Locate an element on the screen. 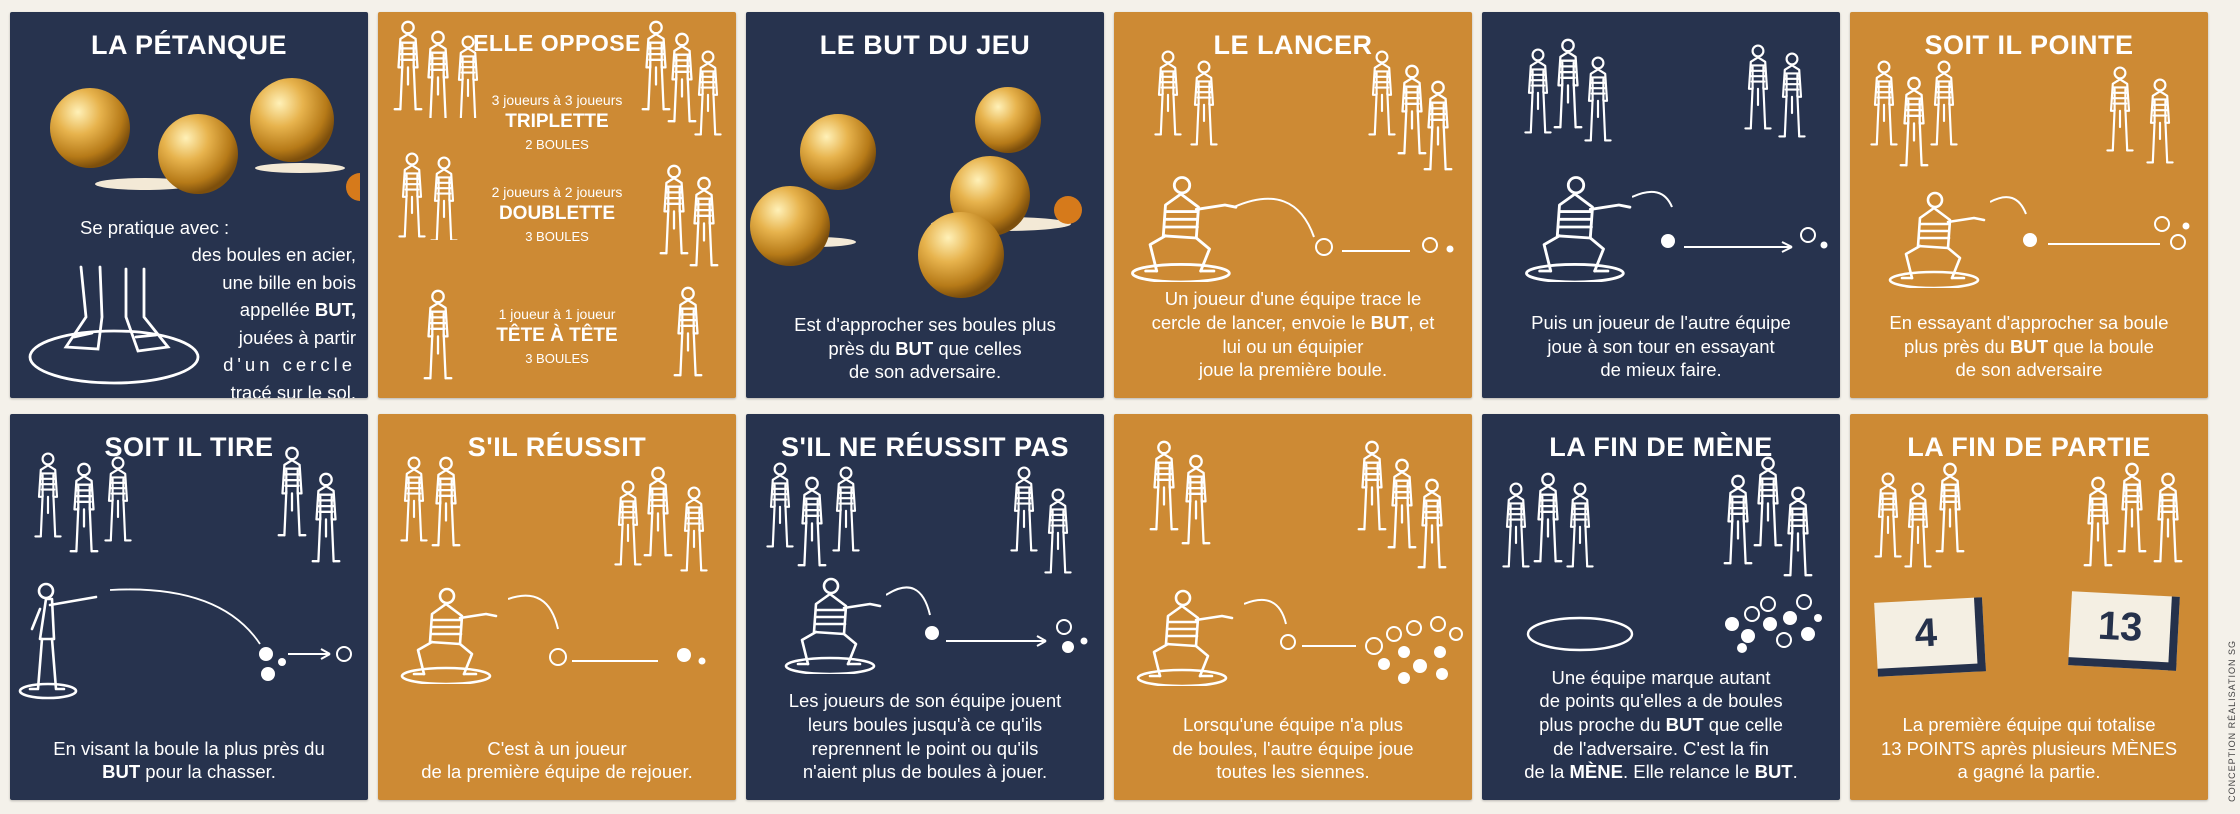  card-la-petanque: LA PÉTANQUE Se pratique avec : des is located at coordinates (189, 205).